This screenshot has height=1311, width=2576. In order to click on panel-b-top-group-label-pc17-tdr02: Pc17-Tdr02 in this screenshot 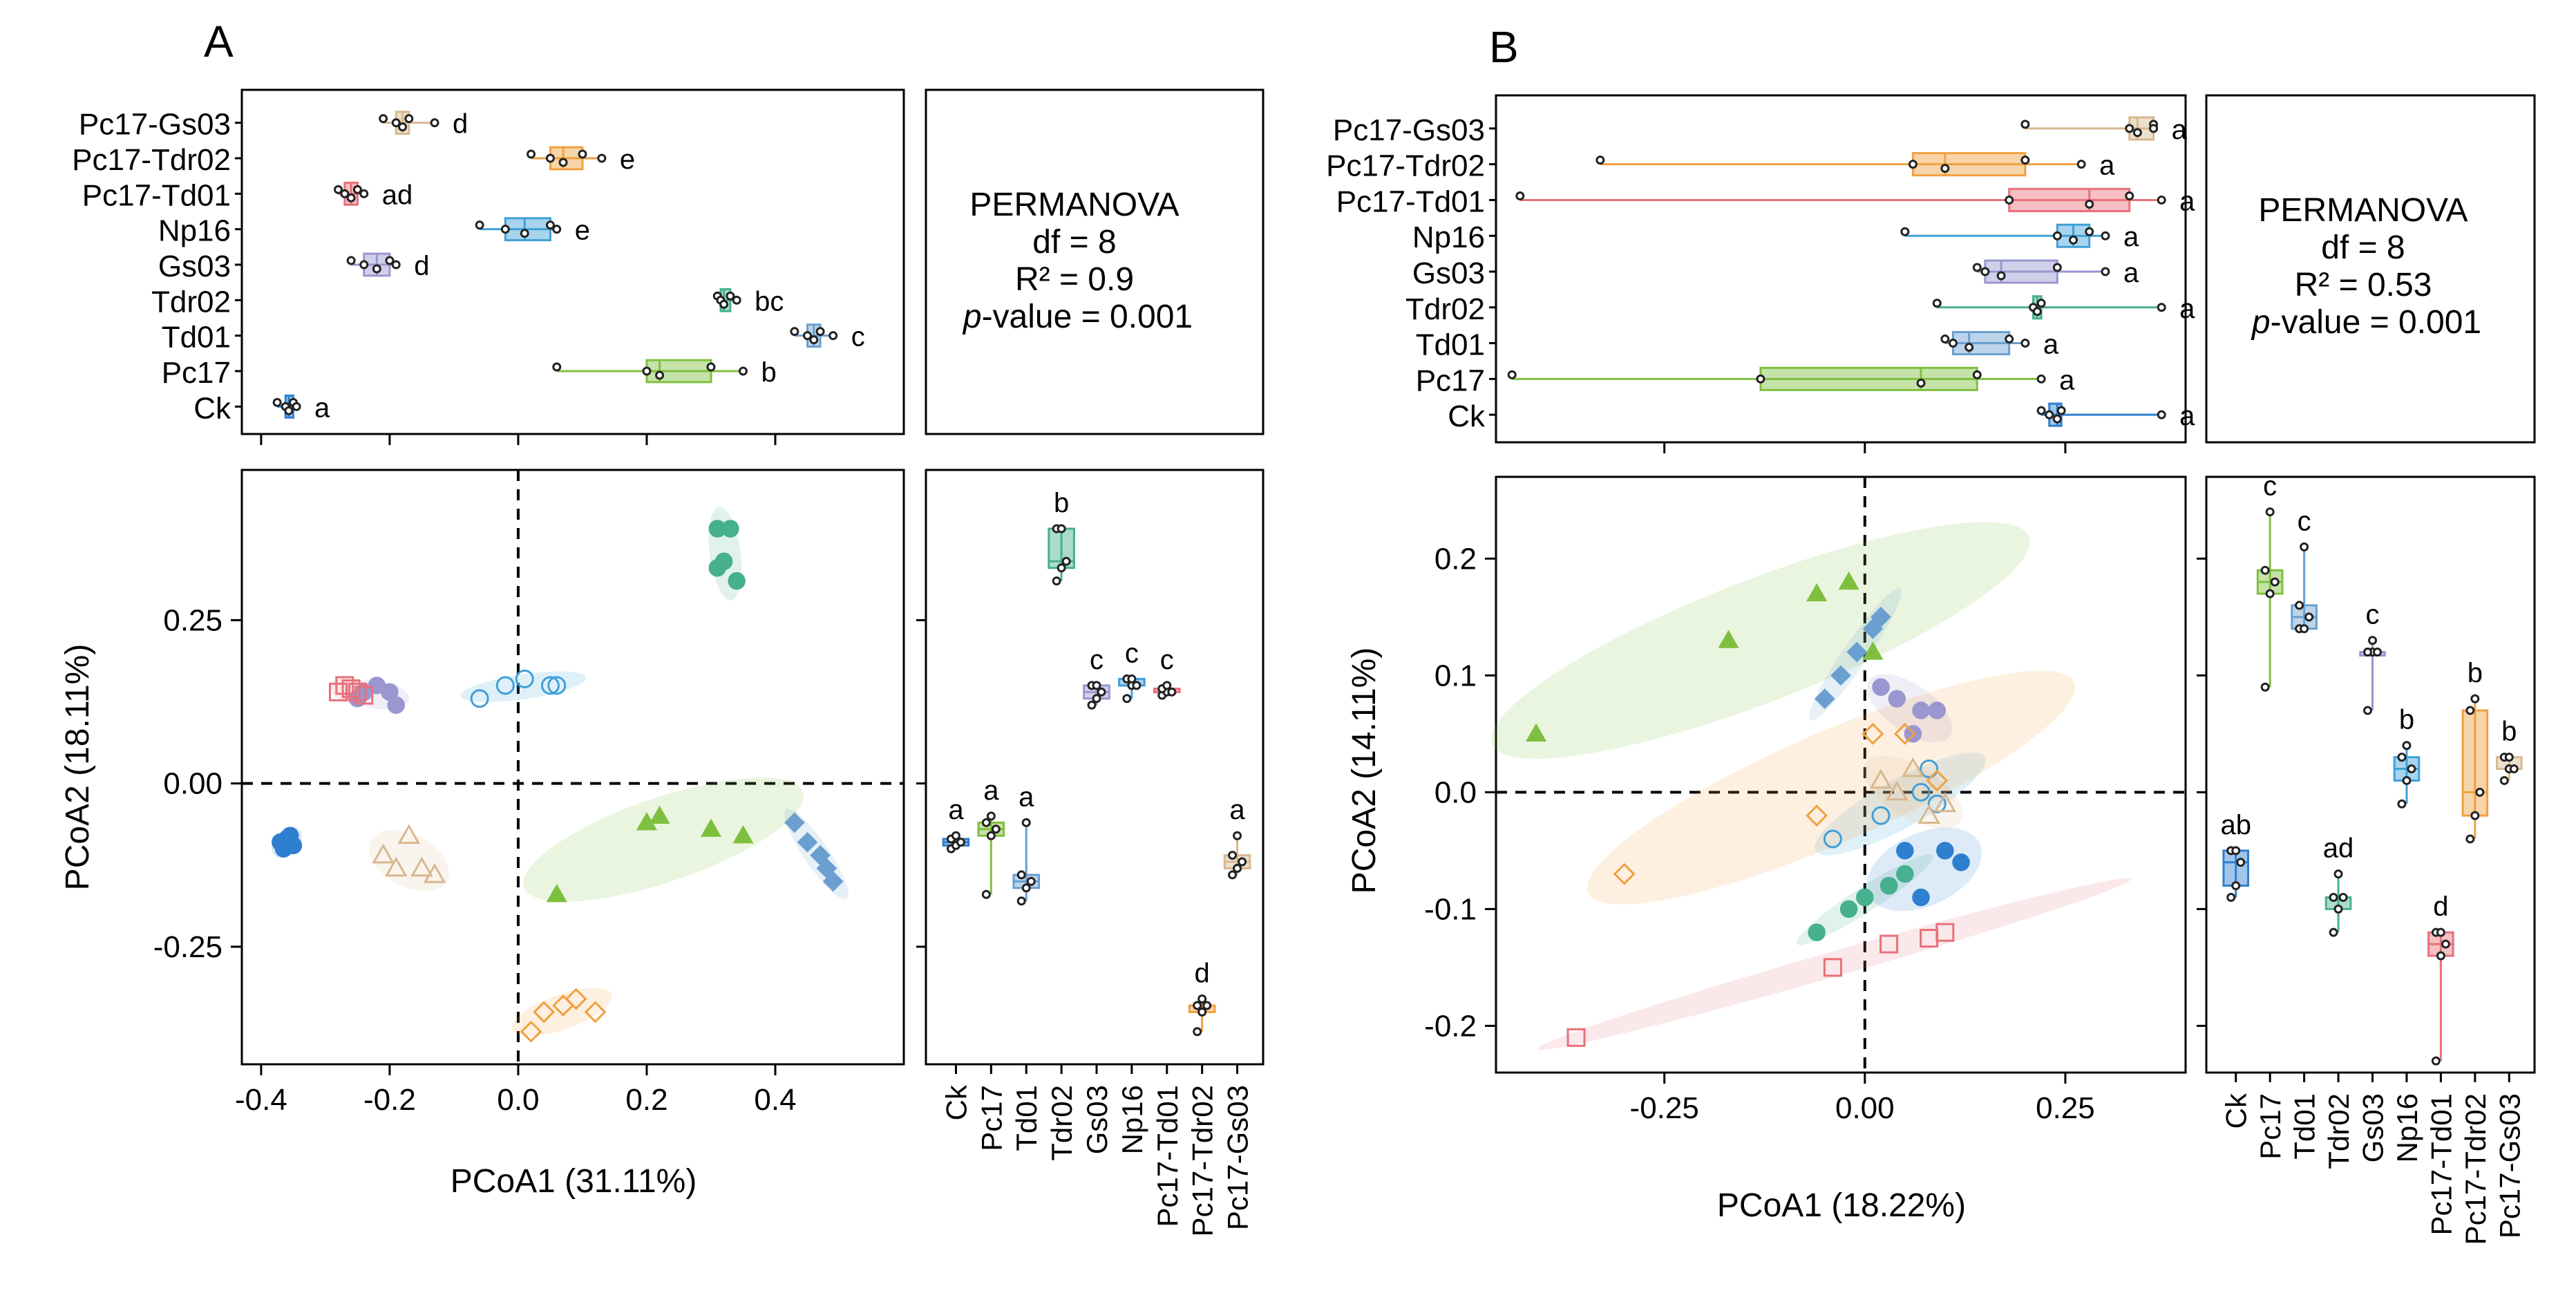, I will do `click(1405, 166)`.